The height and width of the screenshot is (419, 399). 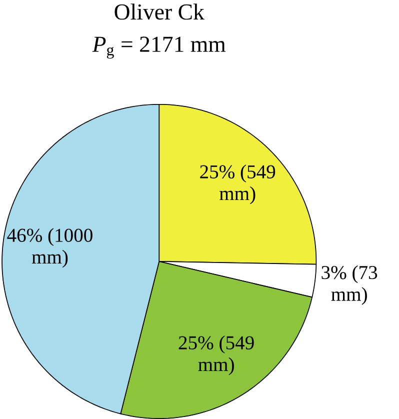 I want to click on chart-title: Oliver Ck, so click(x=159, y=12).